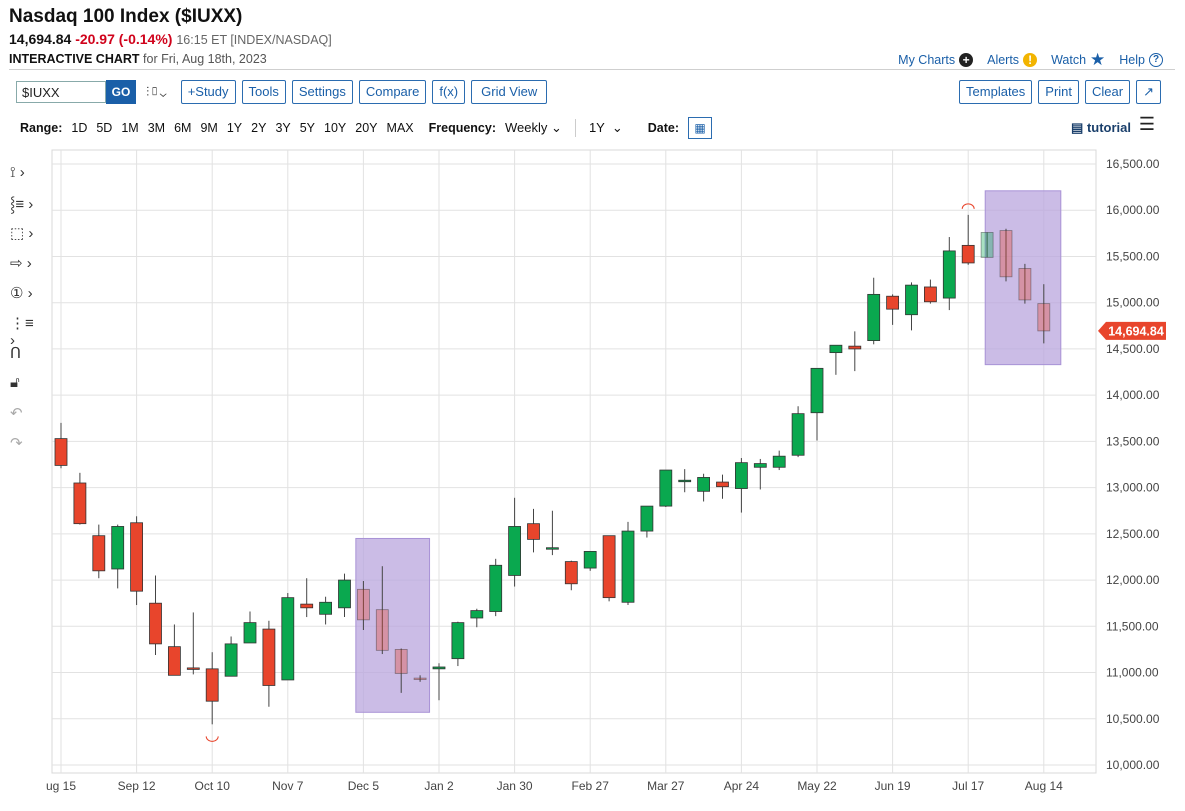 This screenshot has height=811, width=1185. I want to click on y-tick-label: 12,000.00, so click(1133, 580).